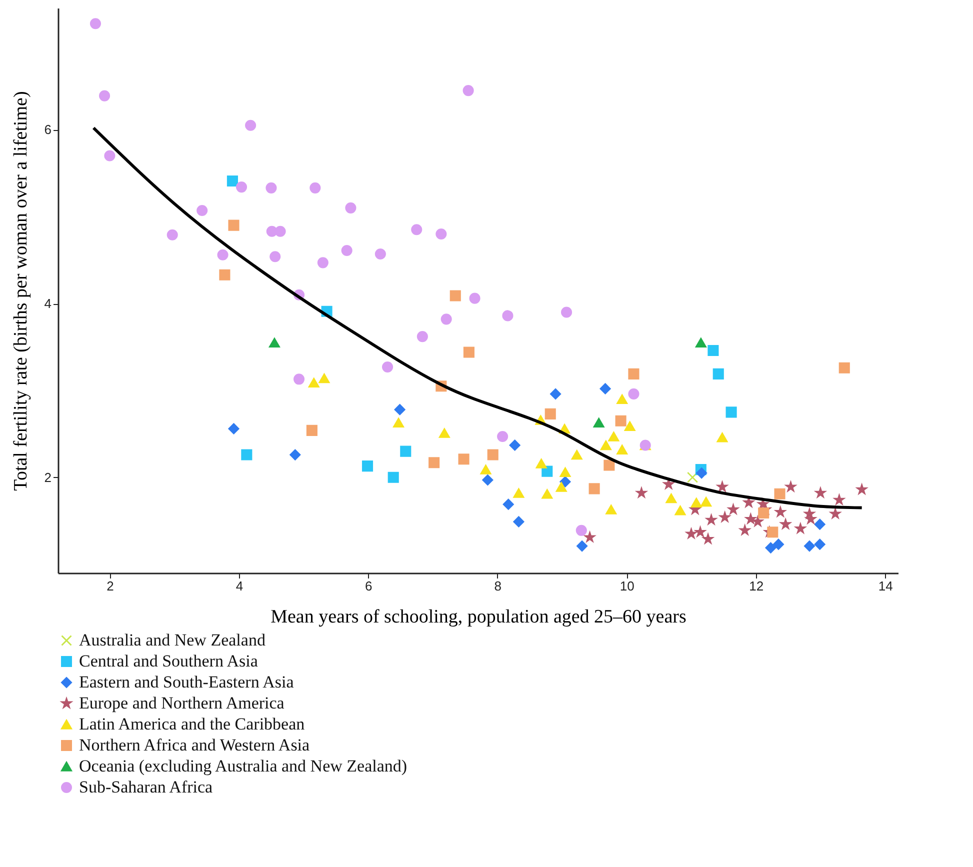 The width and height of the screenshot is (973, 867). What do you see at coordinates (182, 703) in the screenshot?
I see `legend-label: Europe and Northern America` at bounding box center [182, 703].